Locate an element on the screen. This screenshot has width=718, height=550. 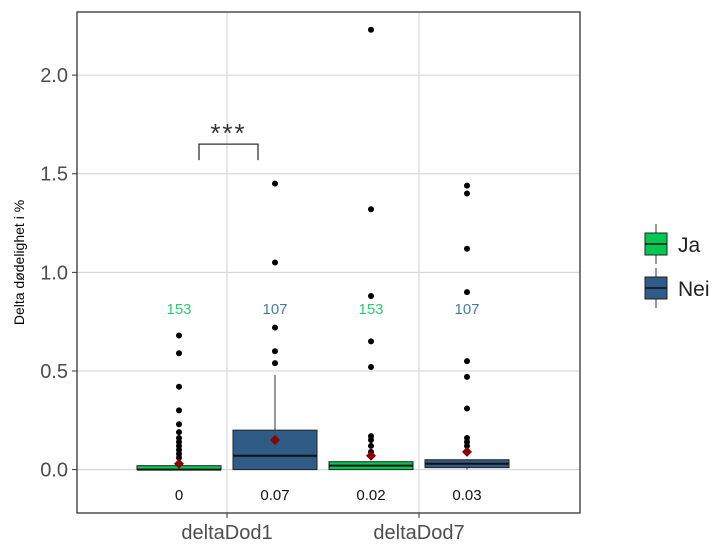
legend-label: Ja is located at coordinates (689, 245).